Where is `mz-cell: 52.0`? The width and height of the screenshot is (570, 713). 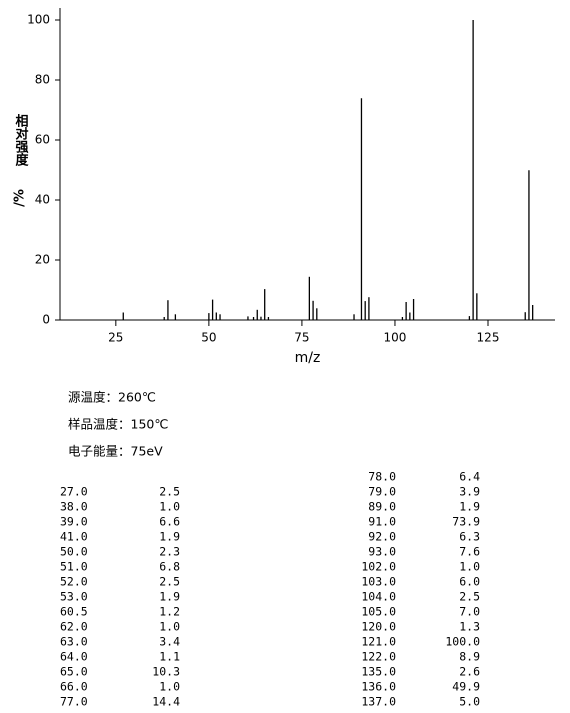
mz-cell: 52.0 is located at coordinates (74, 582).